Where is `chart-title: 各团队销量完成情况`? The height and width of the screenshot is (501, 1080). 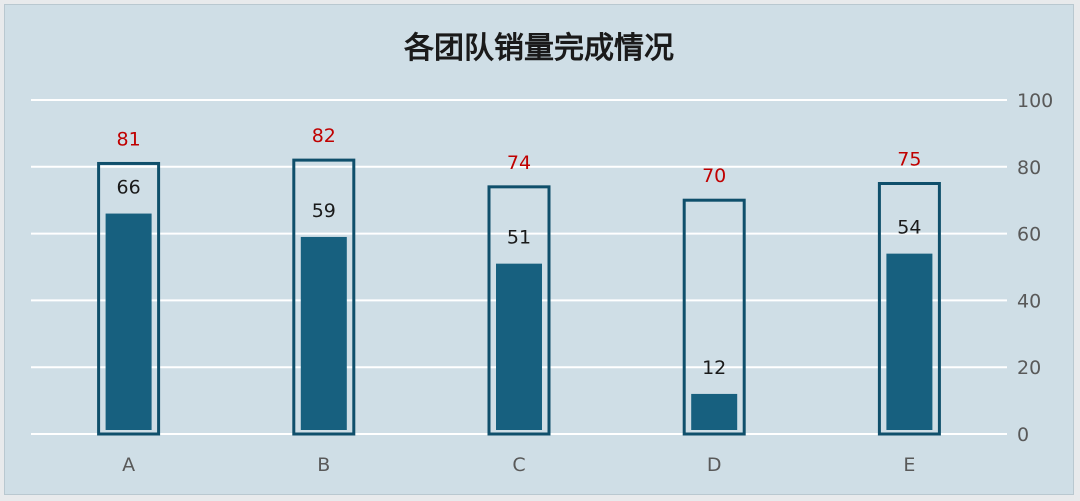 chart-title: 各团队销量完成情况 is located at coordinates (539, 48).